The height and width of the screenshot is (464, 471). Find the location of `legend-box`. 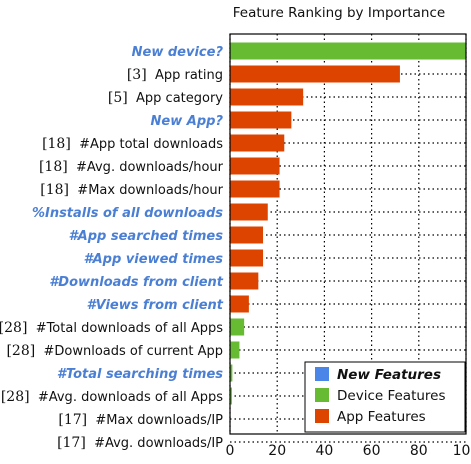

legend-box is located at coordinates (385, 397).